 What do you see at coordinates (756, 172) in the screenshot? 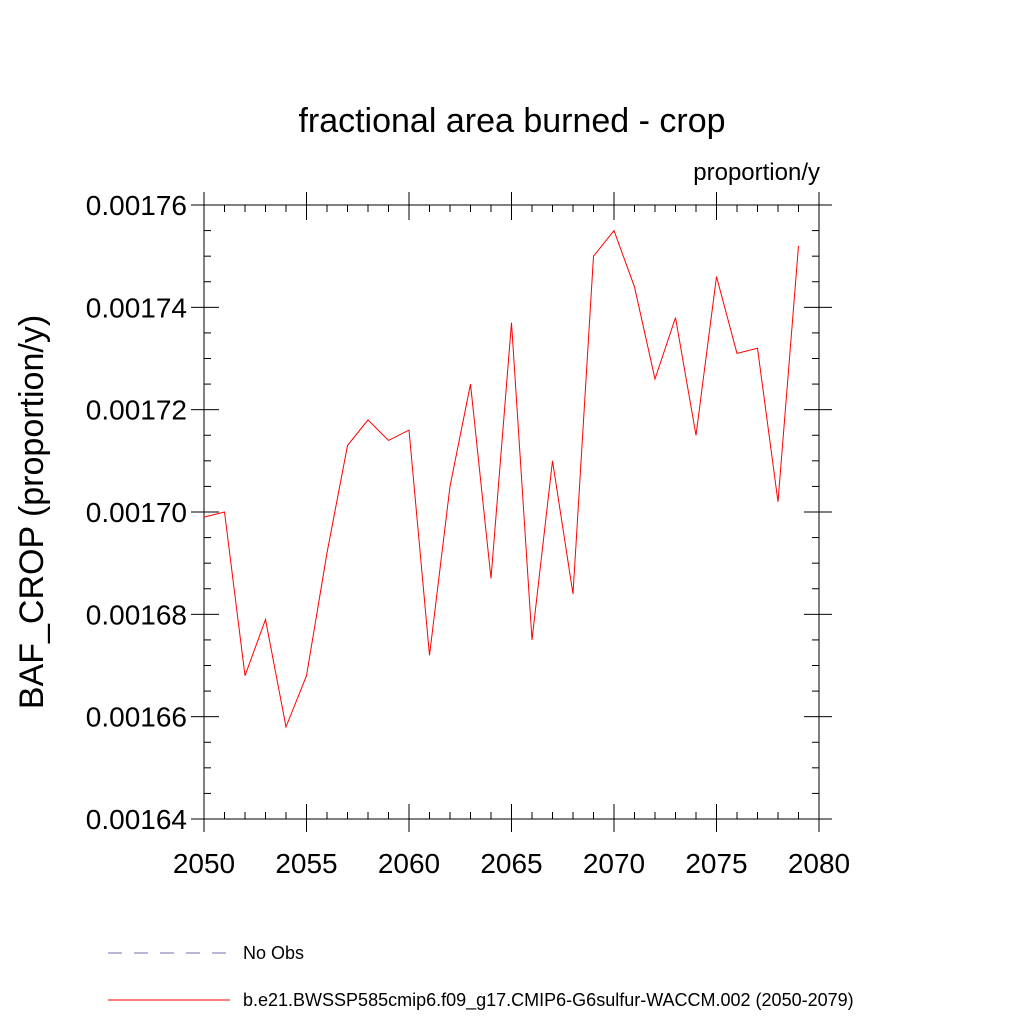
I see `units-label: proportion/y` at bounding box center [756, 172].